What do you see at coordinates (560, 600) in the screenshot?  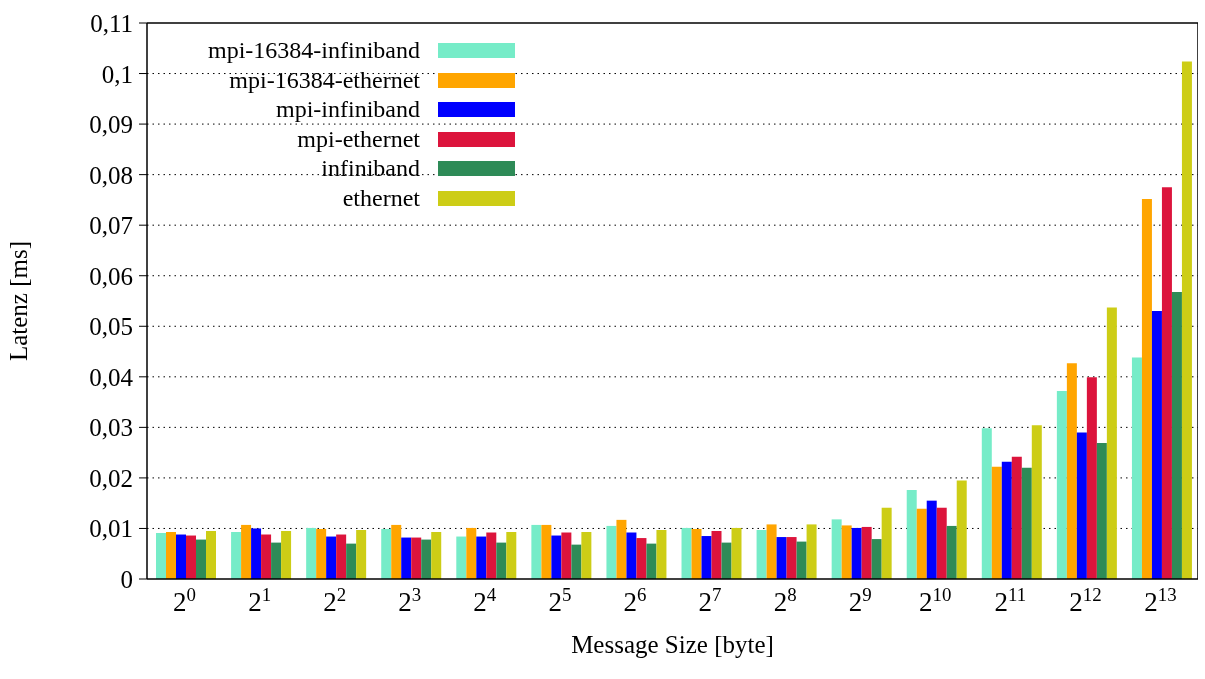 I see `x-tick-label: 2$^{5}$` at bounding box center [560, 600].